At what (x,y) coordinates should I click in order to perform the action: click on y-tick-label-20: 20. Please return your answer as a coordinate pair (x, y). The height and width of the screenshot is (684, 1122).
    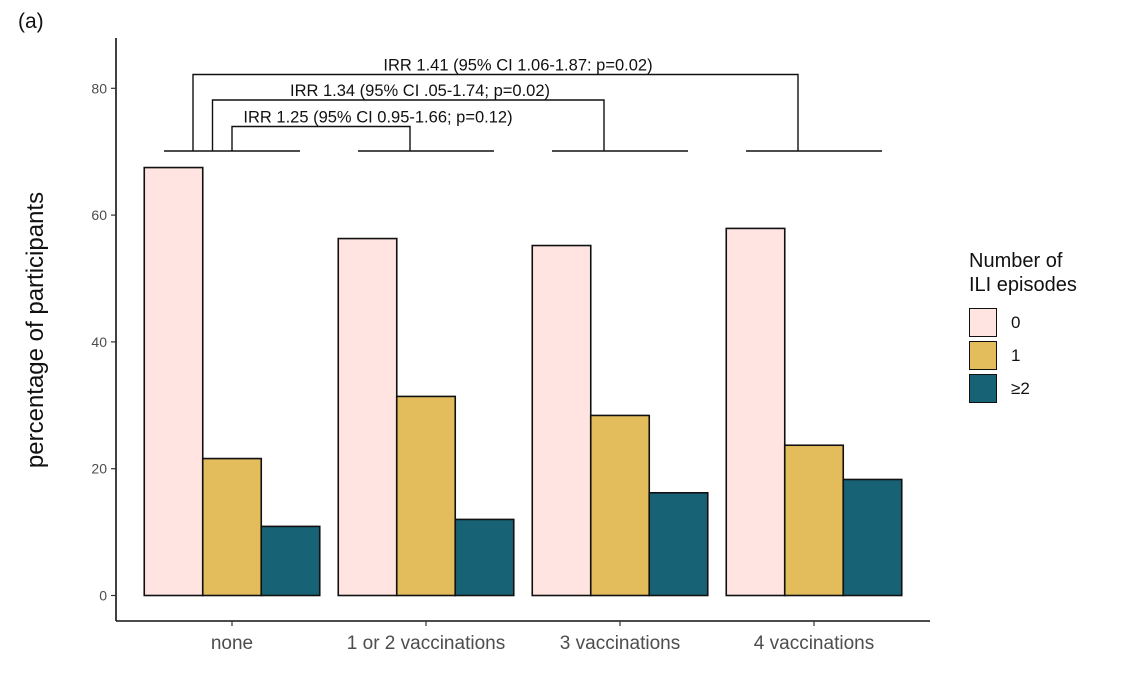
    Looking at the image, I should click on (99, 469).